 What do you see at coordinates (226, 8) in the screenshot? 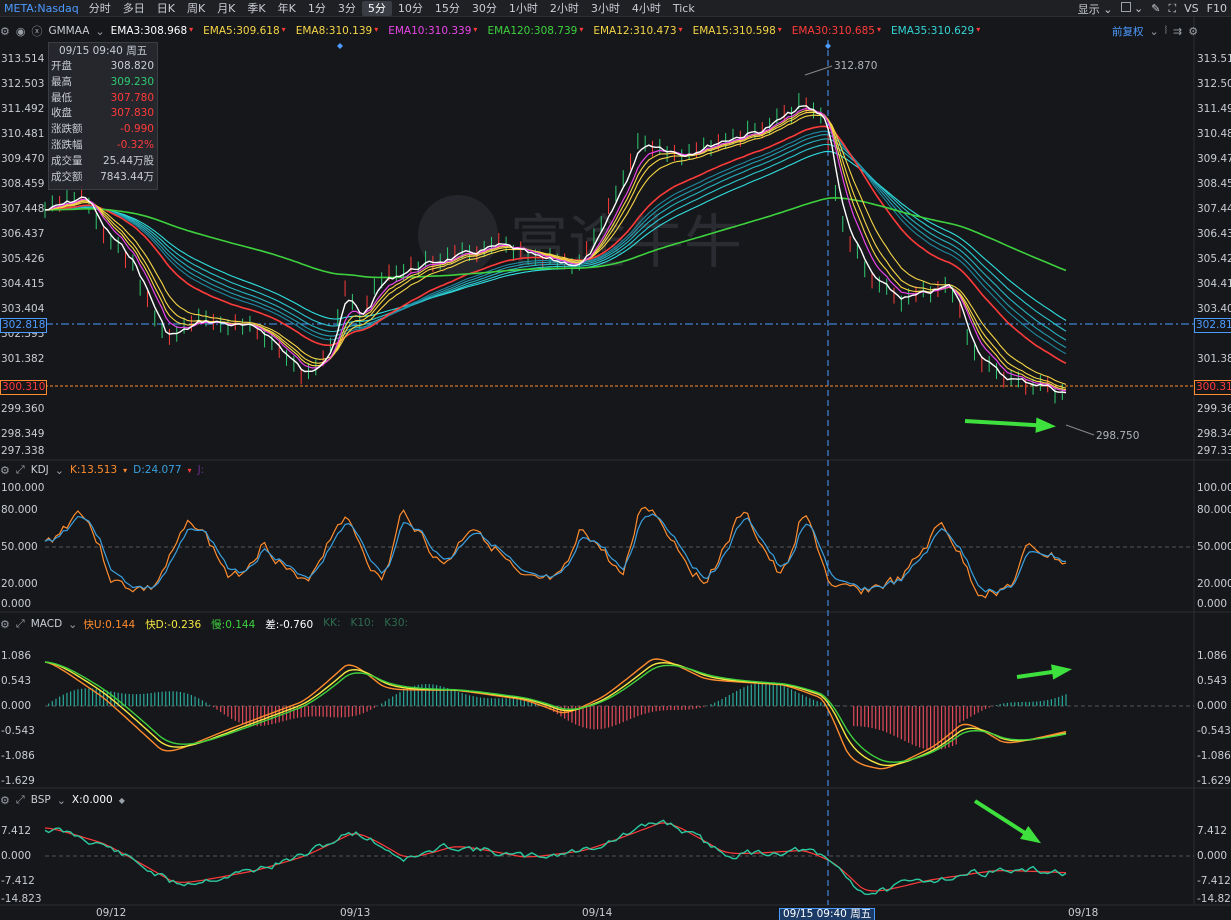
I see `timeframe-tab: 月K` at bounding box center [226, 8].